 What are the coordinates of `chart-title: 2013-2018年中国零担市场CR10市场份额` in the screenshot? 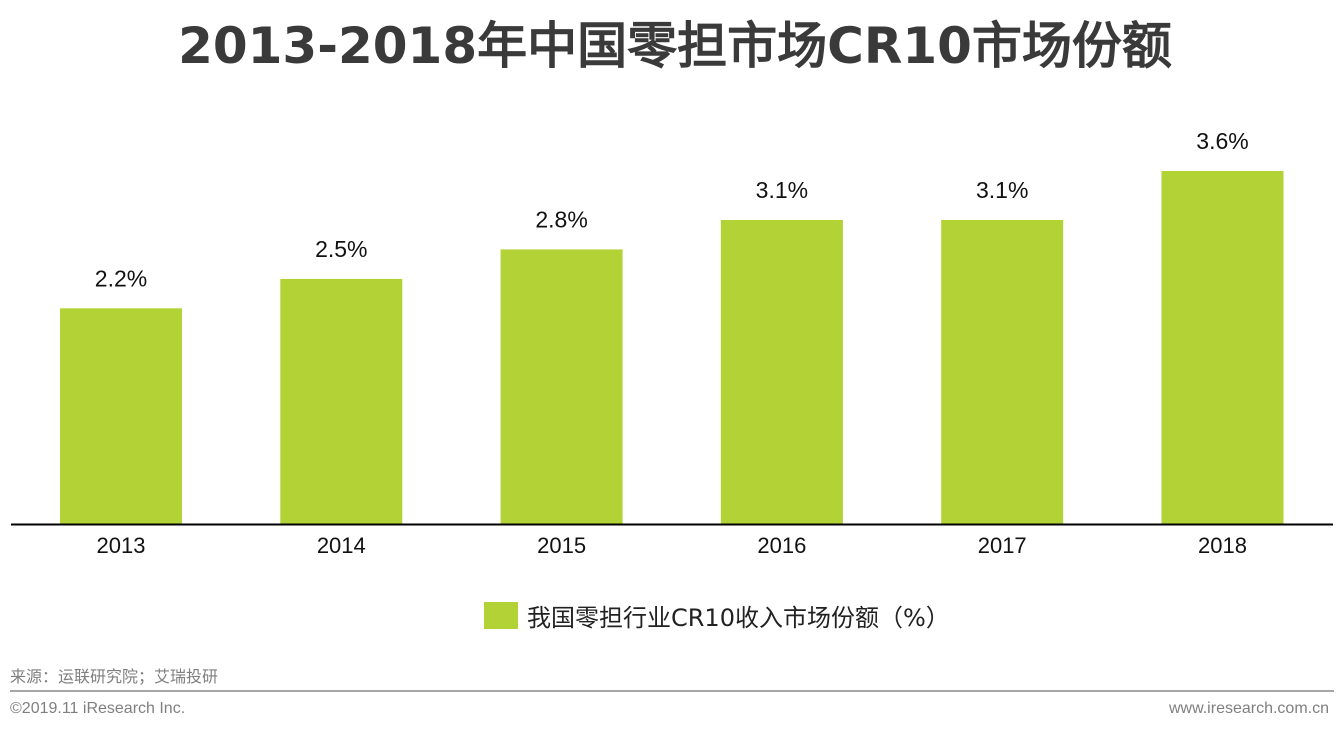 It's located at (675, 46).